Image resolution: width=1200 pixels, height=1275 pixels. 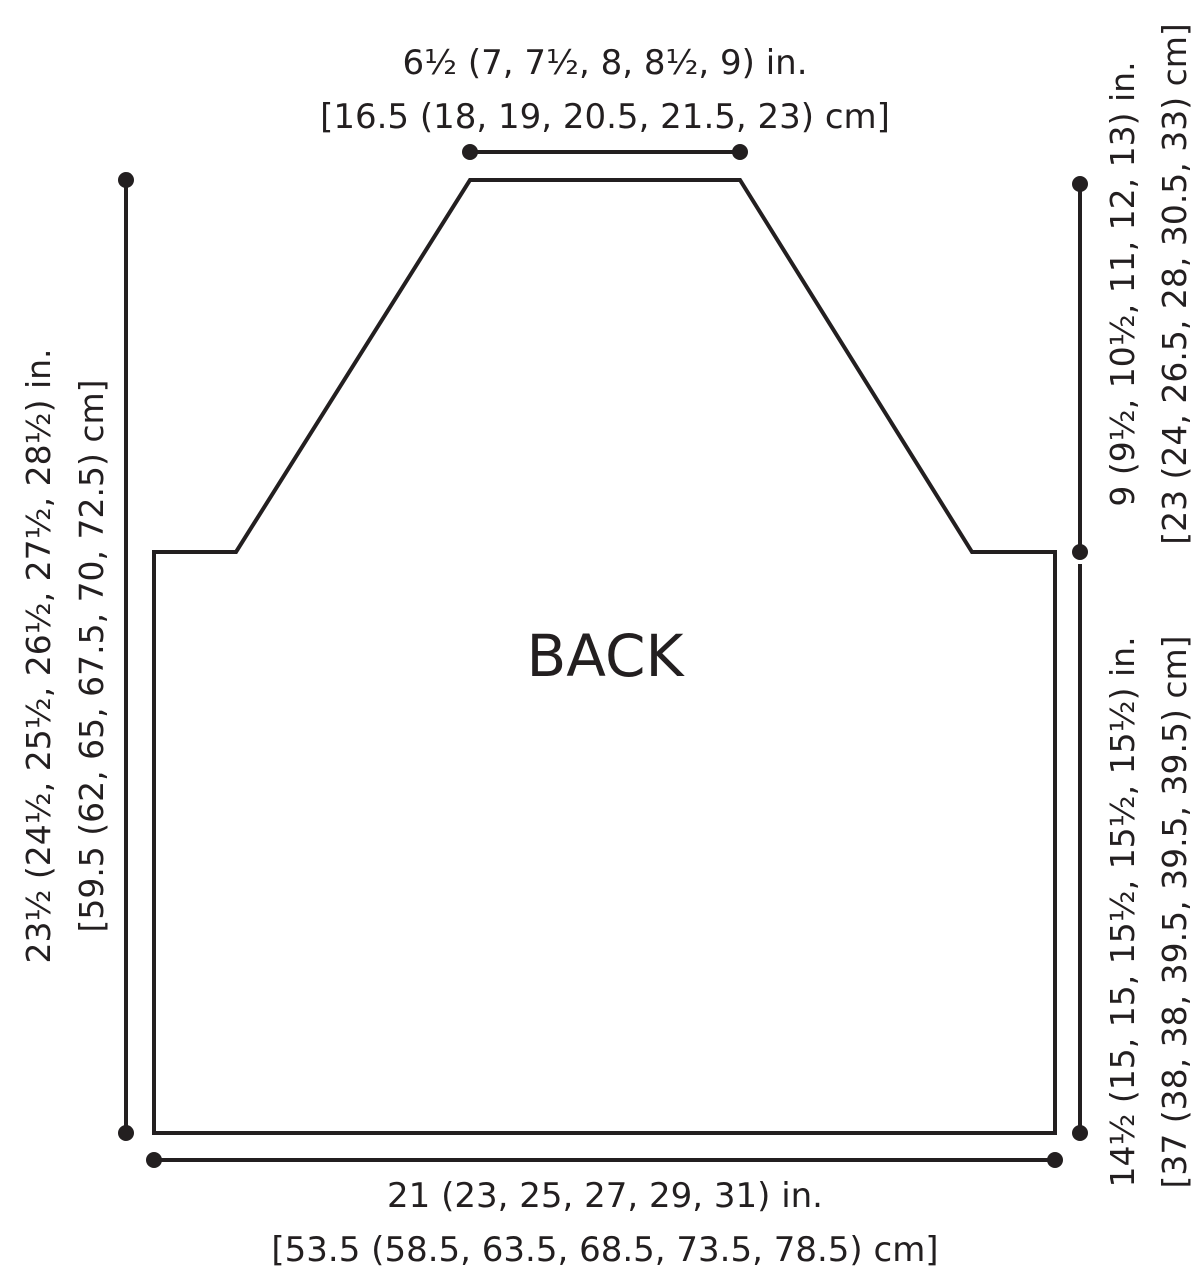 What do you see at coordinates (1080, 368) in the screenshot?
I see `armhole-depth-dimension` at bounding box center [1080, 368].